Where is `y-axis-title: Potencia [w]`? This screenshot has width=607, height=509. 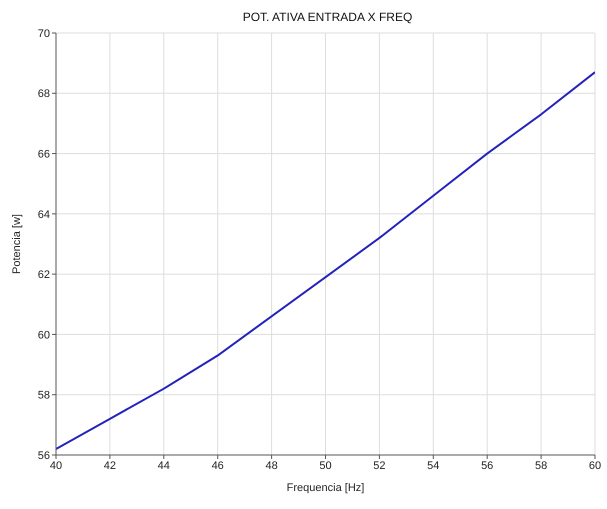
y-axis-title: Potencia [w] is located at coordinates (16, 244).